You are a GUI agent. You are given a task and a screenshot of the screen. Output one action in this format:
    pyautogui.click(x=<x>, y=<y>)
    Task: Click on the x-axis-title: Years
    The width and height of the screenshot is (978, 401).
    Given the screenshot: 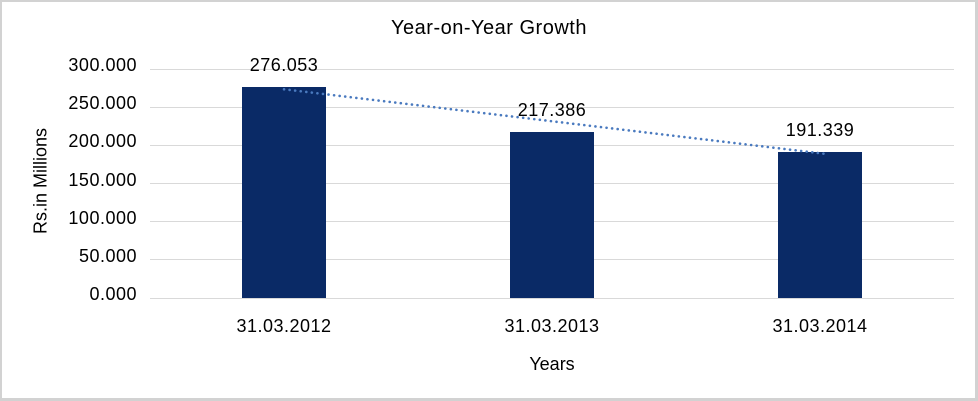 What is the action you would take?
    pyautogui.click(x=552, y=364)
    